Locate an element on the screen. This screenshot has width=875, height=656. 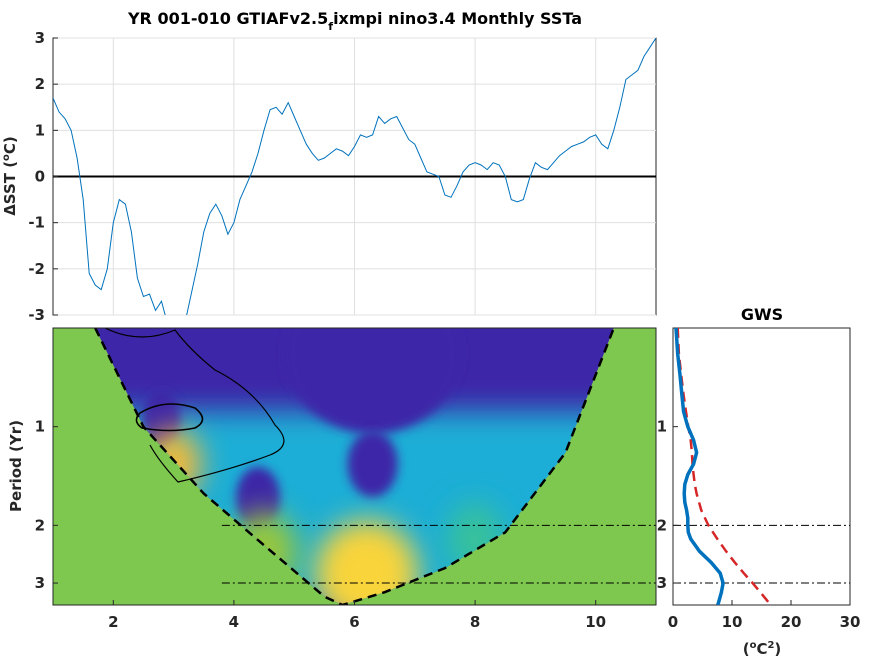
gws-panel: GWS 0 10 20 30 1 2 3 (oC2) is located at coordinates (759, 480).